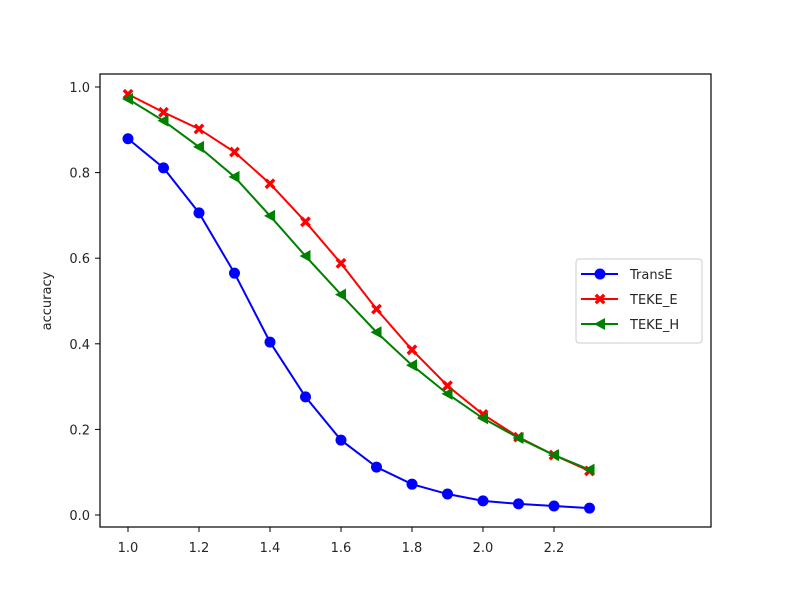  What do you see at coordinates (79, 259) in the screenshot?
I see `y-tick-label: 0.6` at bounding box center [79, 259].